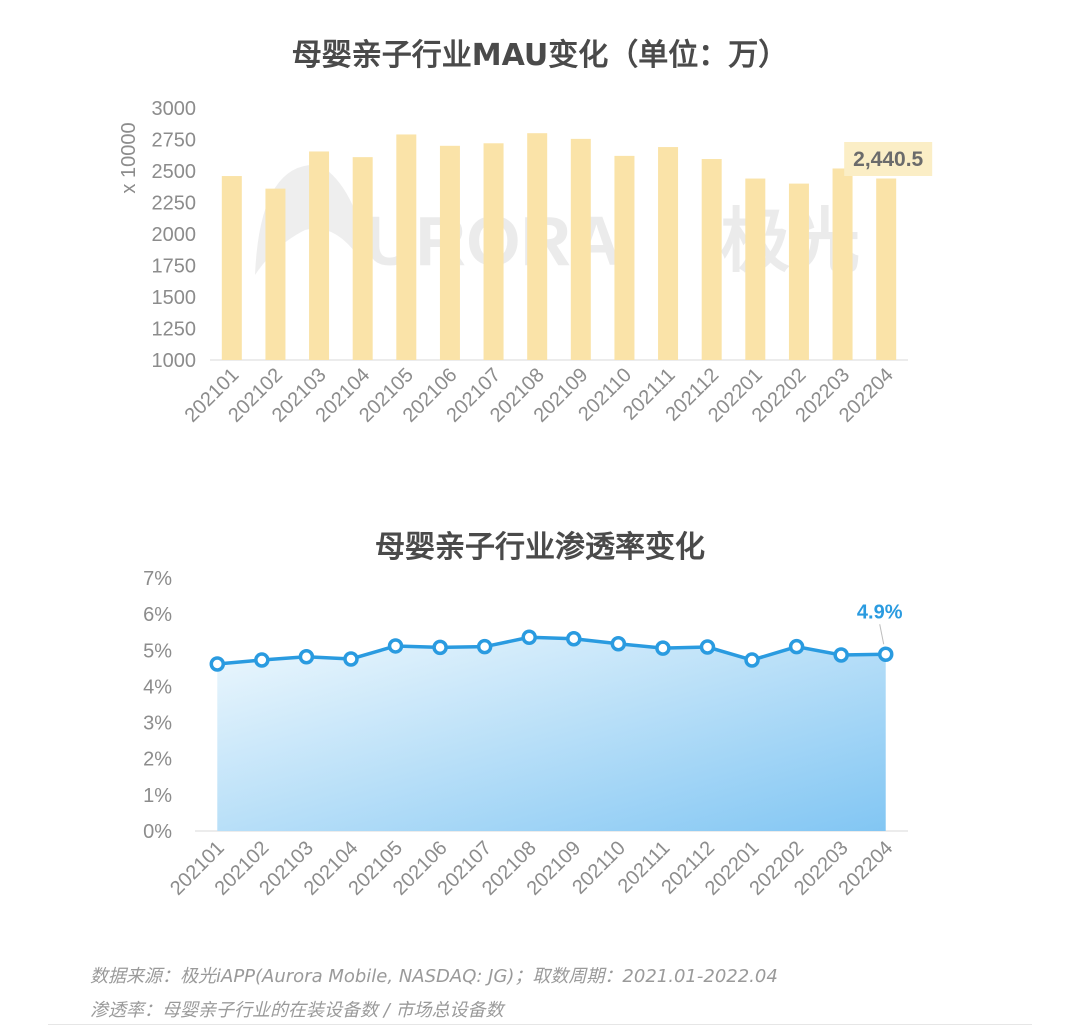  Describe the element at coordinates (174, 172) in the screenshot. I see `y-tick-label: 2500` at that location.